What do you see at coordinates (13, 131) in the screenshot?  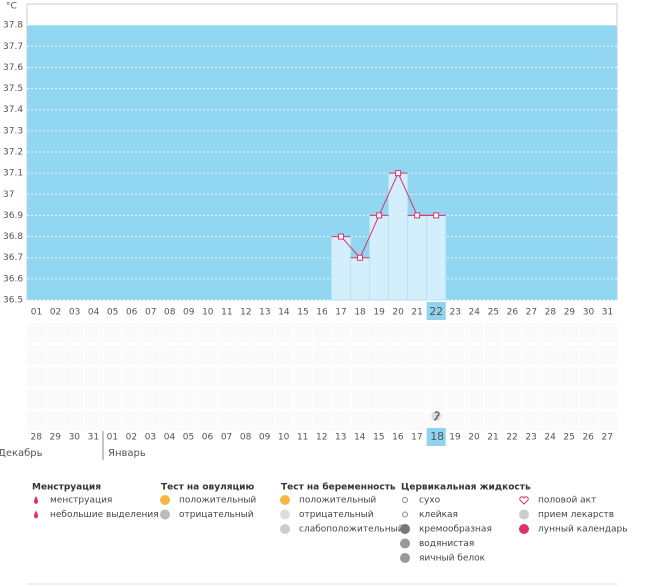 I see `y-tick-label: 37.3` at bounding box center [13, 131].